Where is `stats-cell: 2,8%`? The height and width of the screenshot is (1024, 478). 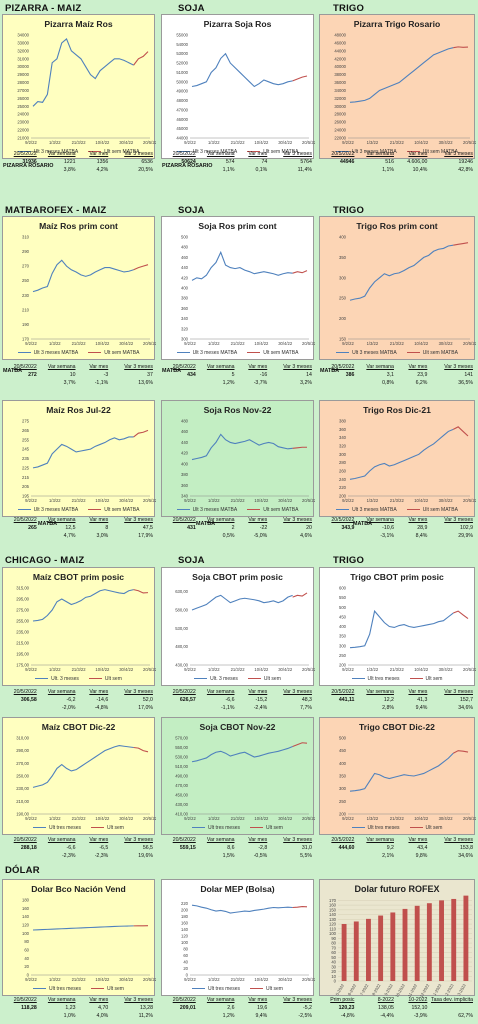 stats-cell: 2,8% is located at coordinates (388, 708).